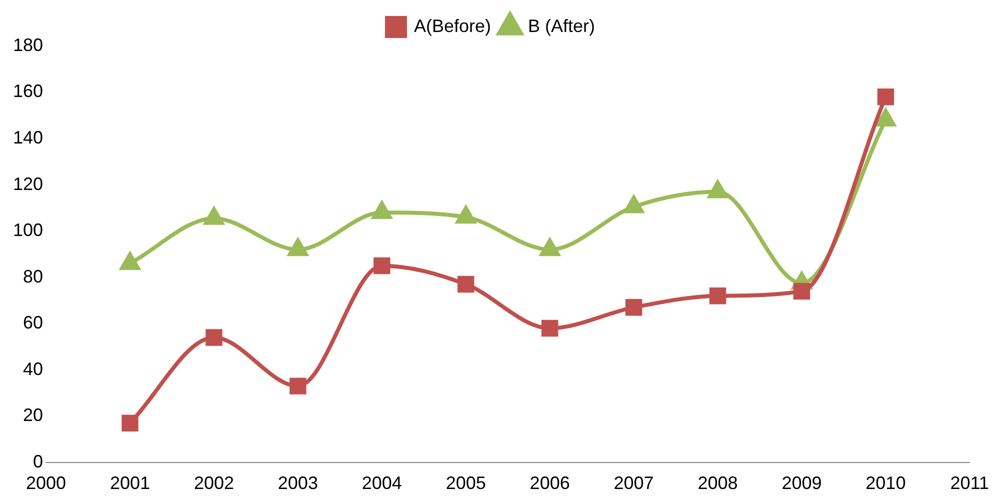  Describe the element at coordinates (718, 483) in the screenshot. I see `x-tick-label: 2008` at that location.